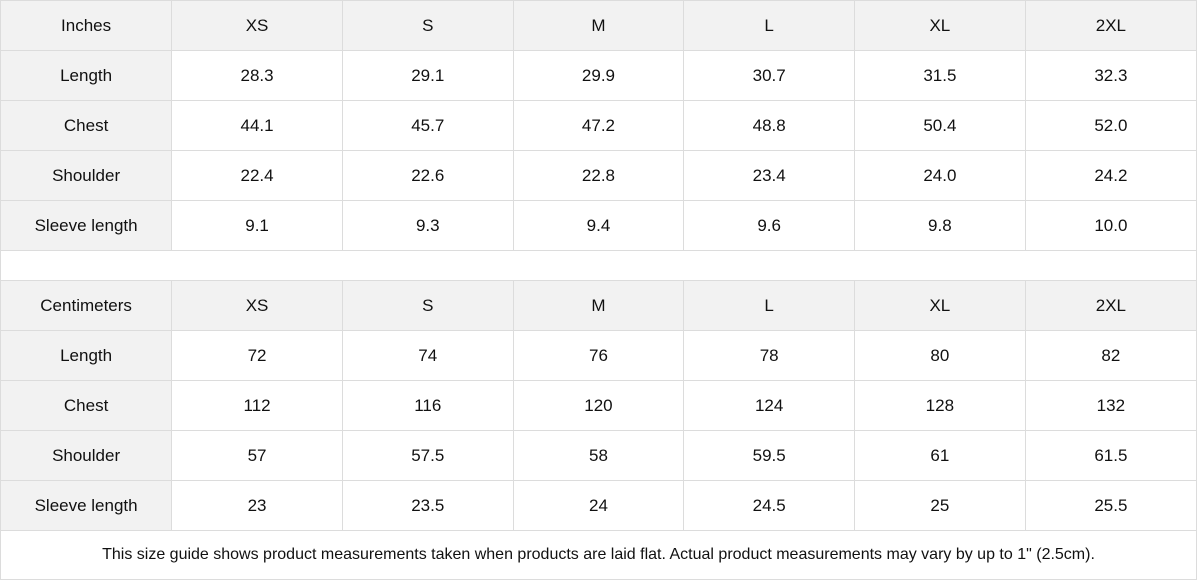  What do you see at coordinates (940, 505) in the screenshot?
I see `measurement-value: 25` at bounding box center [940, 505].